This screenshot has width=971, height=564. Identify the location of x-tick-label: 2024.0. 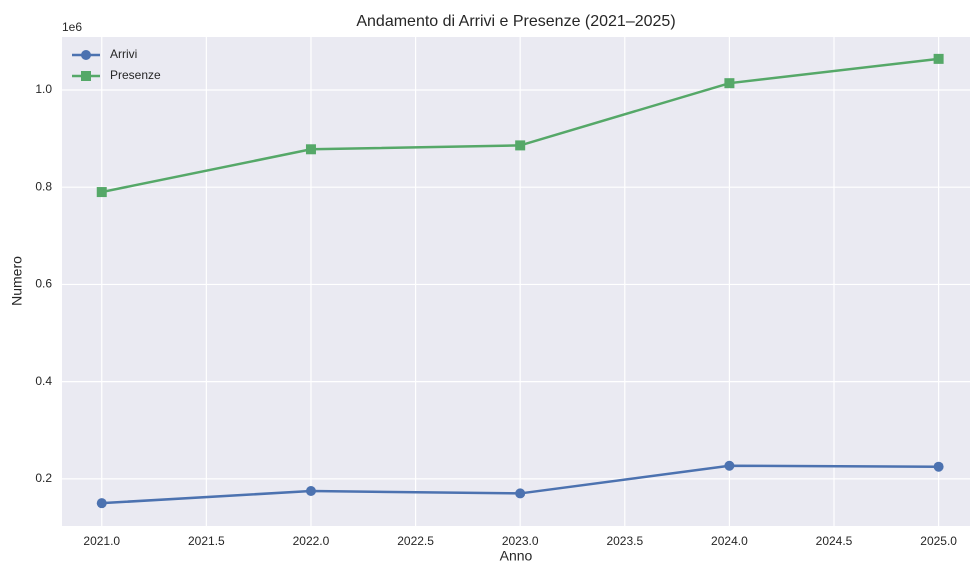
(729, 541).